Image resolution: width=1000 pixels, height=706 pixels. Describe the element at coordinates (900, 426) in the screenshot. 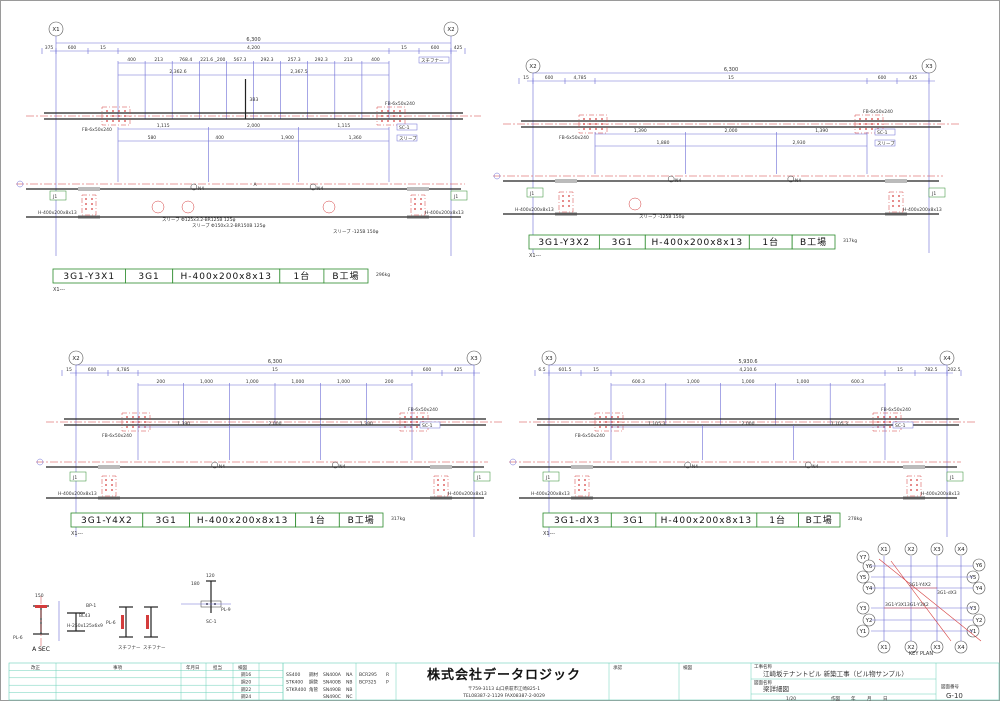

I see `lower-note: SC-1` at that location.